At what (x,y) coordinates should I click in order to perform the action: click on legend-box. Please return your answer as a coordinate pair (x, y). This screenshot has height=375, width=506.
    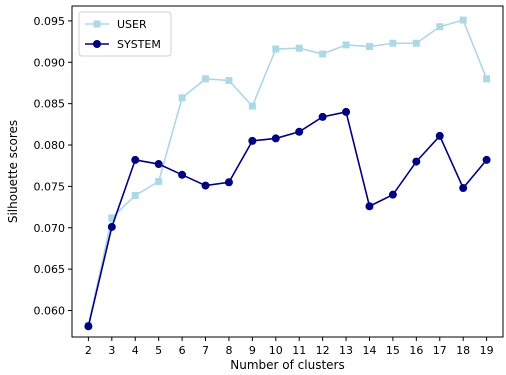
    Looking at the image, I should click on (125, 34).